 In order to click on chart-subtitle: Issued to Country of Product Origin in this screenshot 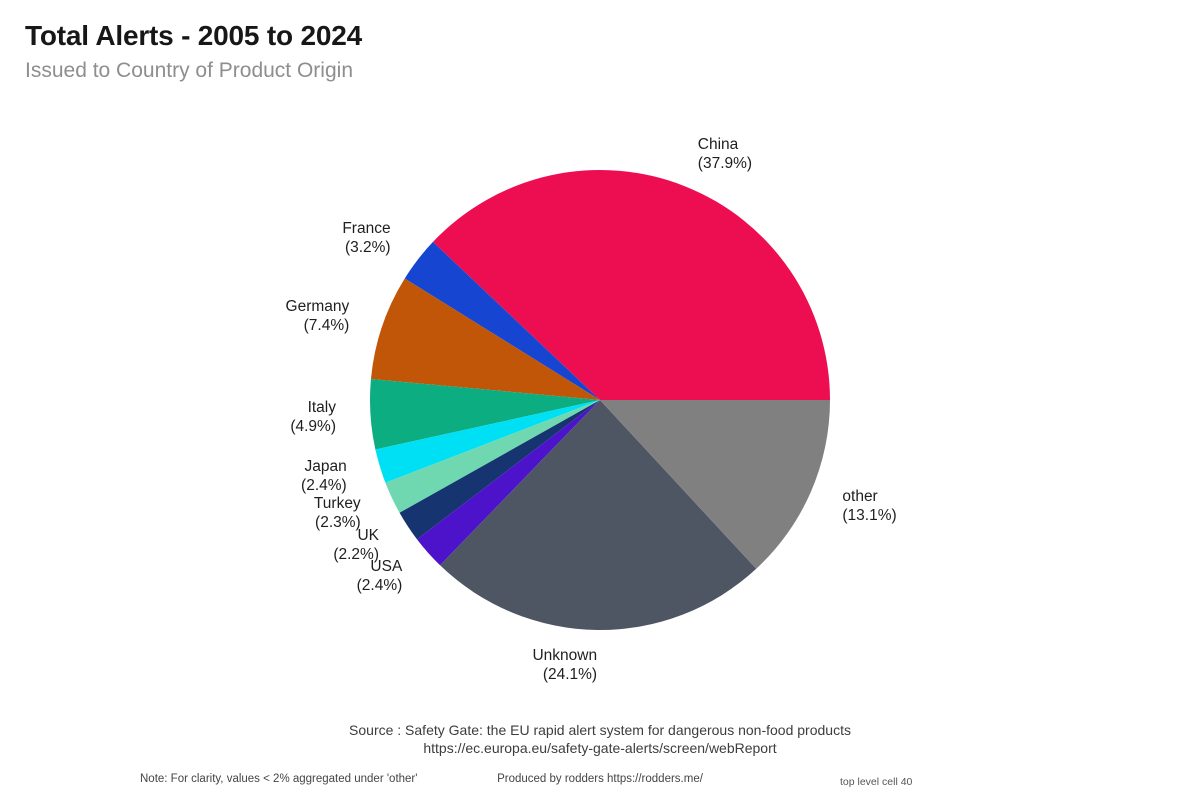, I will do `click(189, 70)`.